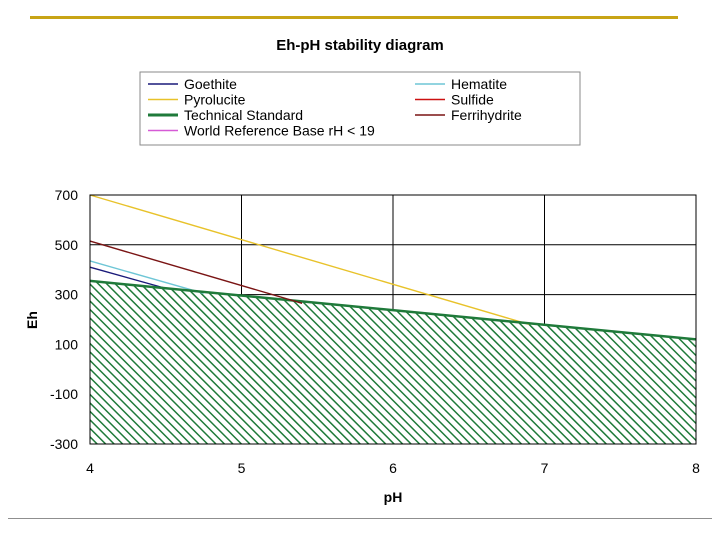 The width and height of the screenshot is (720, 540). What do you see at coordinates (64, 319) in the screenshot?
I see `y-tick-labels: 700 500 300 100 -100 -300` at bounding box center [64, 319].